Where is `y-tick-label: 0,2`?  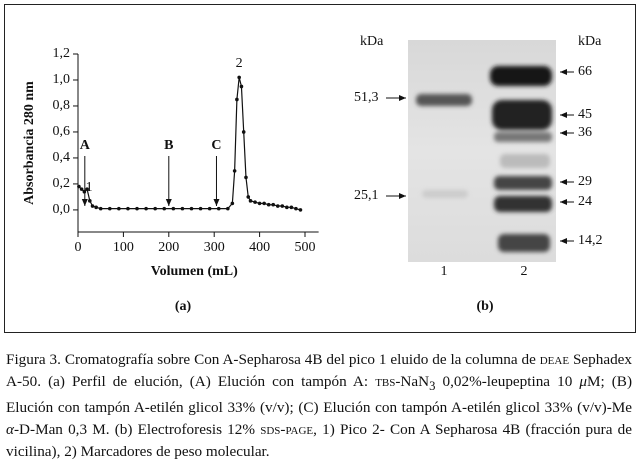
y-tick-label: 0,2 is located at coordinates (62, 183).